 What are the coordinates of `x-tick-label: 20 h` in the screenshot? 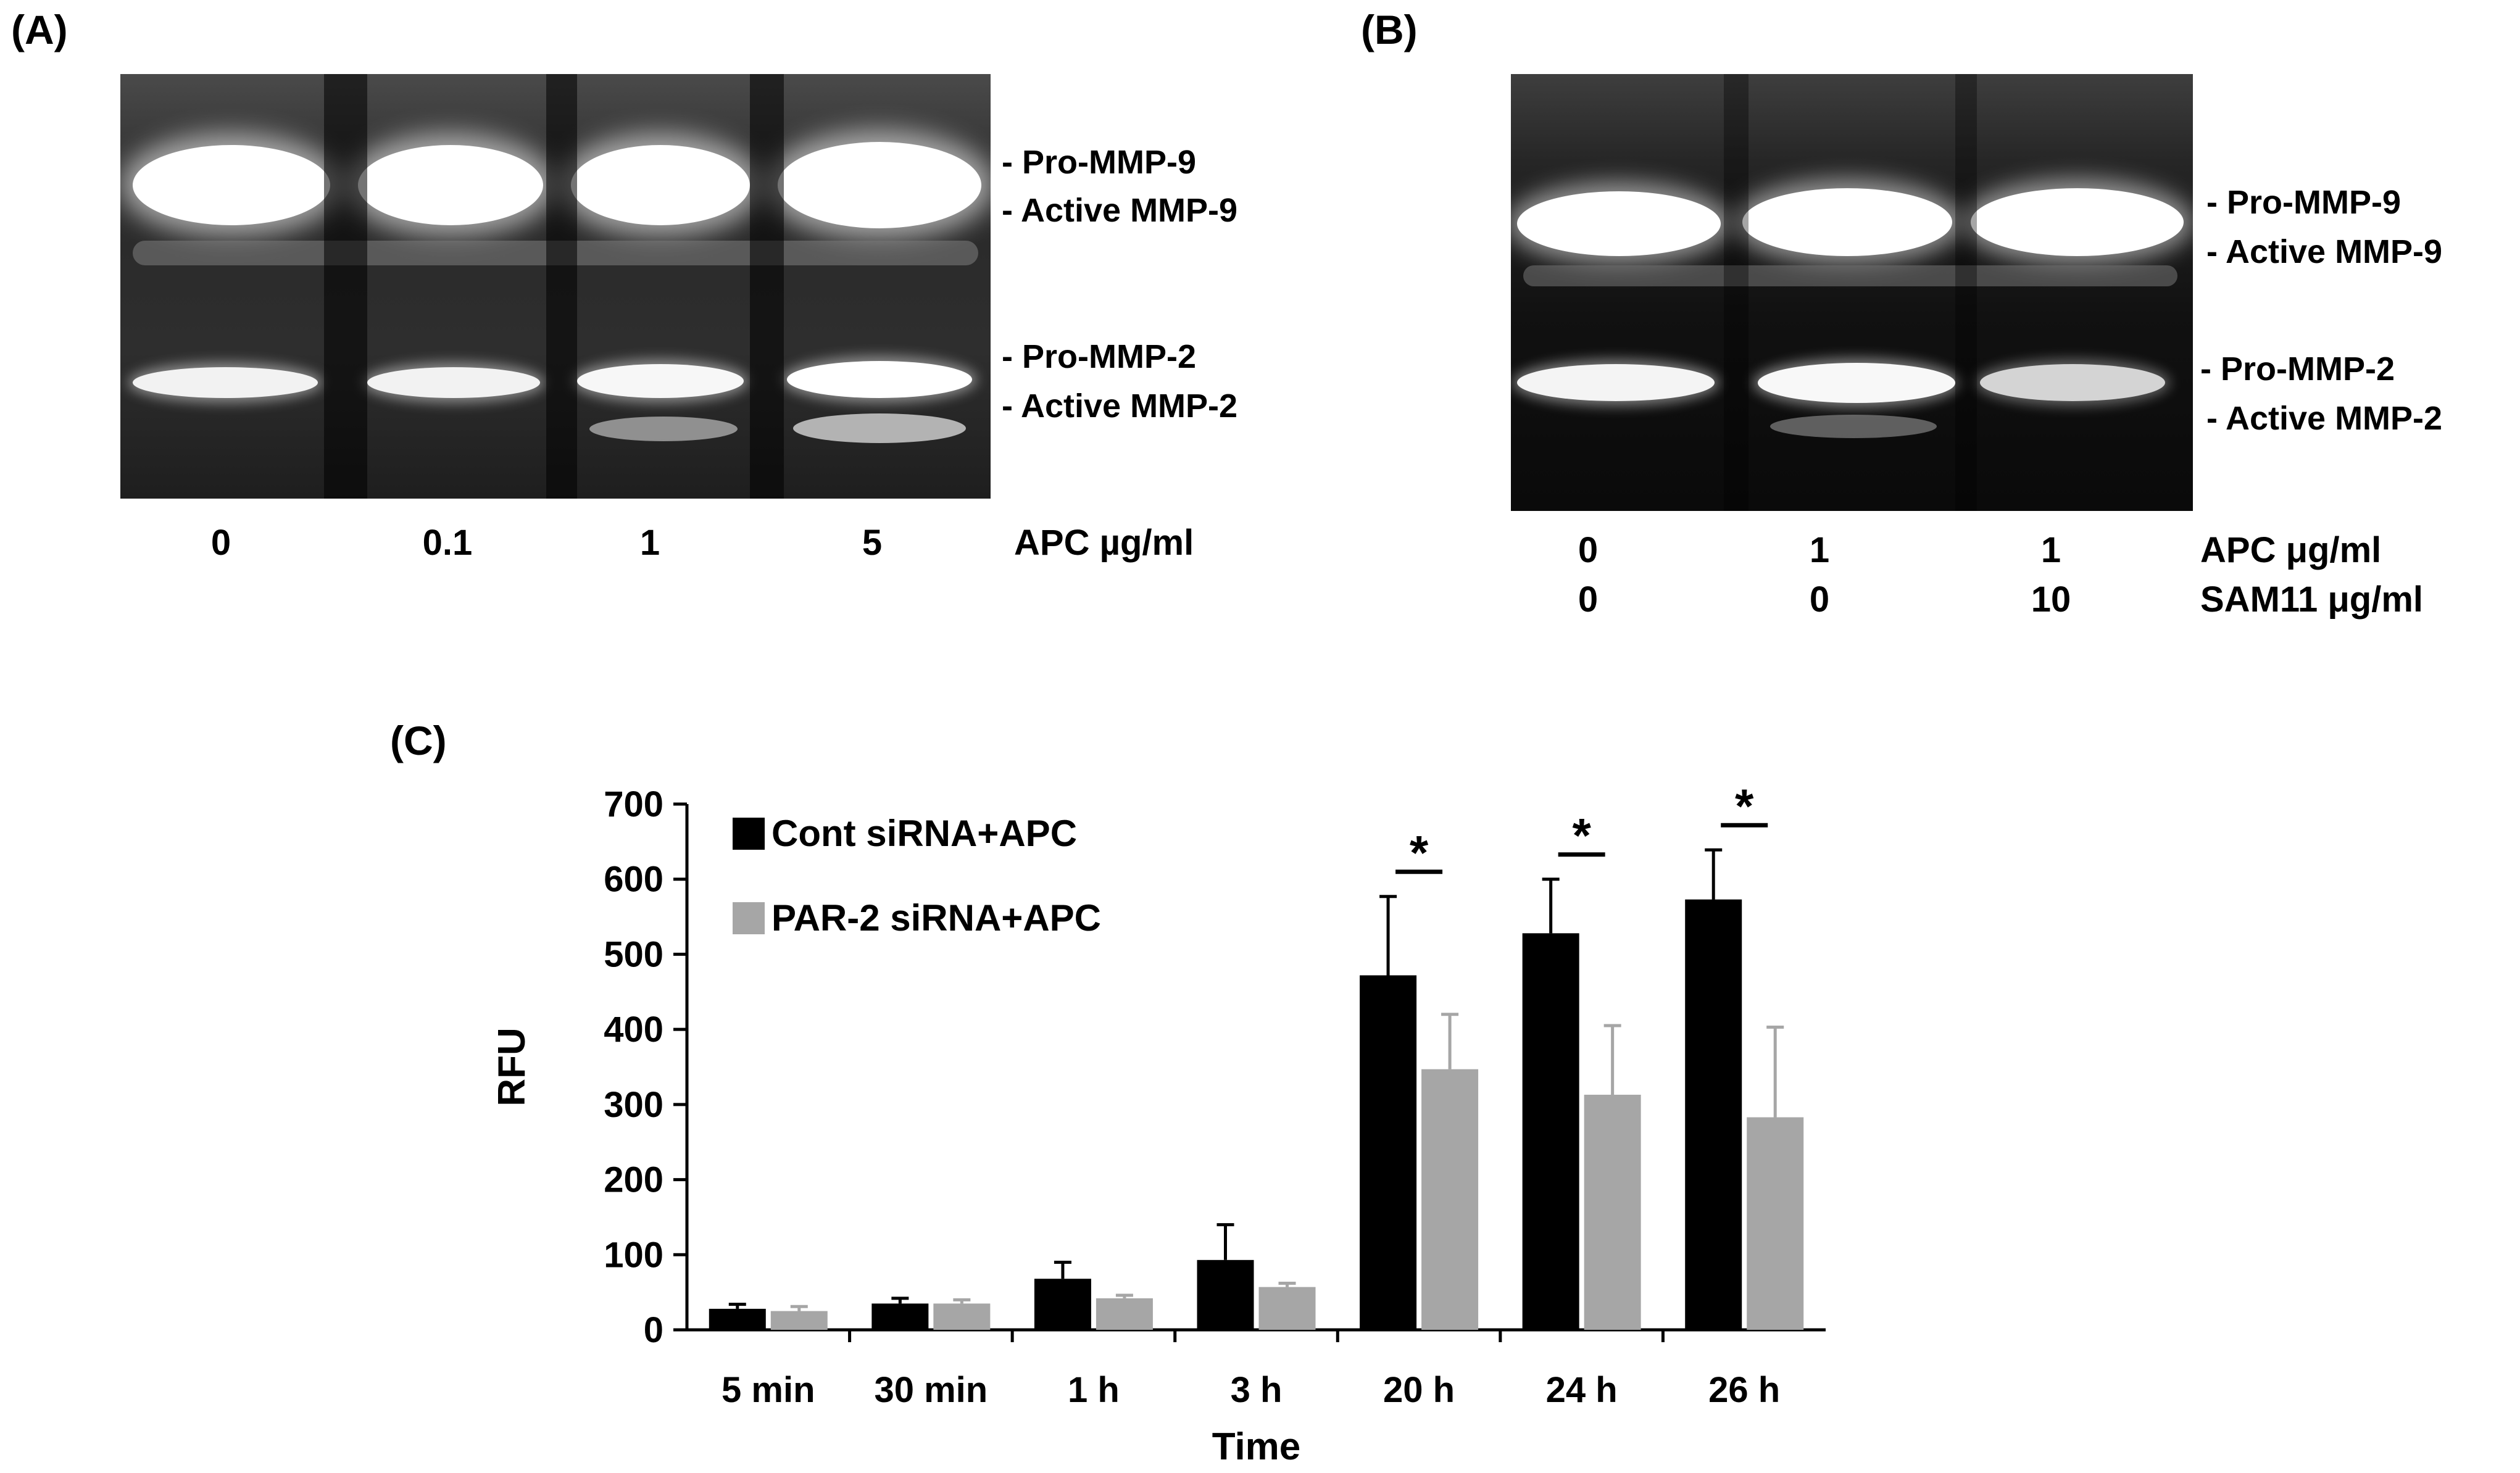 It's located at (1419, 1390).